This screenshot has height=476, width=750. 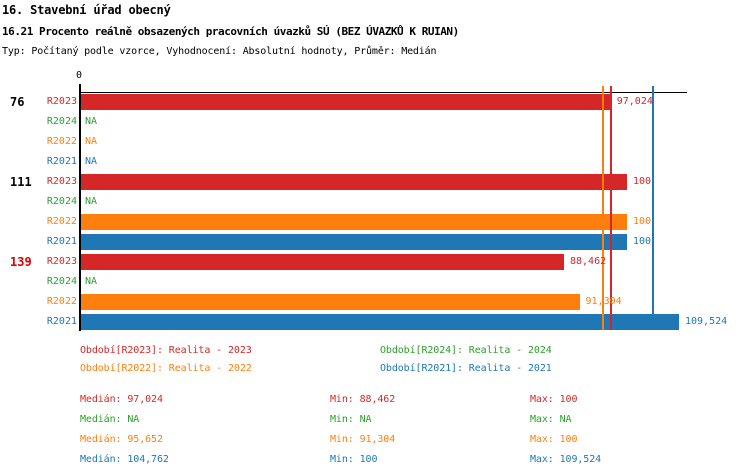 I want to click on max-stat-R2023: Max: 100, so click(x=554, y=399).